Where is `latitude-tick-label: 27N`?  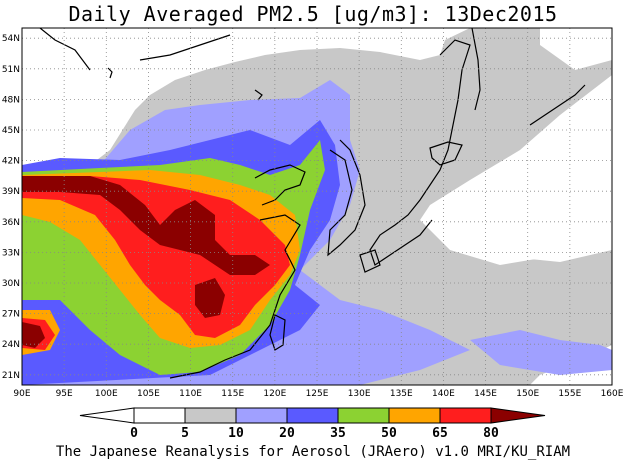 latitude-tick-label: 27N is located at coordinates (11, 315).